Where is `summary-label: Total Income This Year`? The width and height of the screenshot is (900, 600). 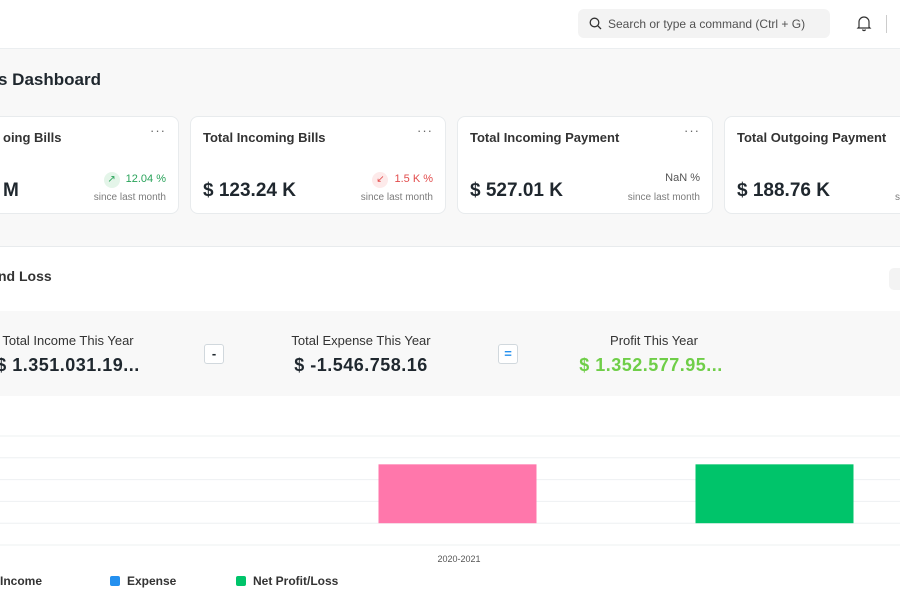
summary-label: Total Income This Year is located at coordinates (68, 340).